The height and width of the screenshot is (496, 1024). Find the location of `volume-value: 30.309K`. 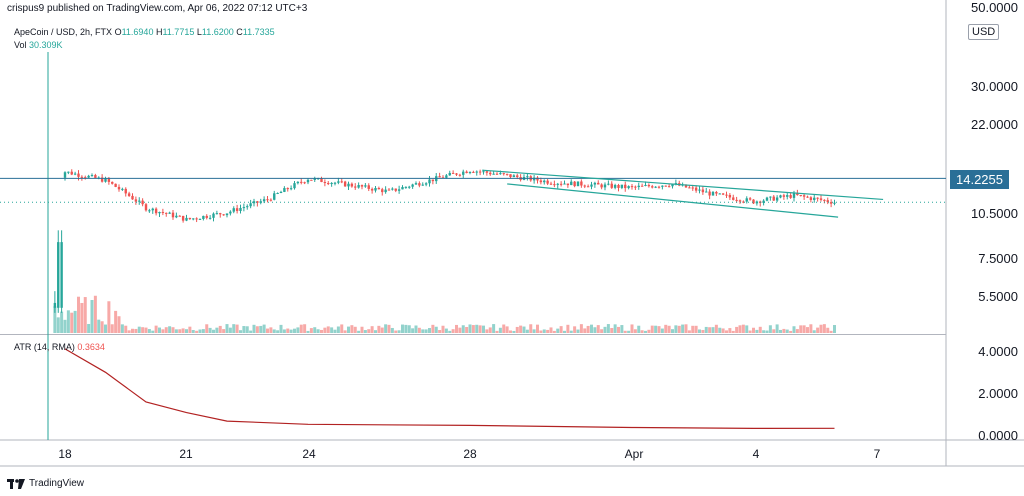

volume-value: 30.309K is located at coordinates (46, 45).